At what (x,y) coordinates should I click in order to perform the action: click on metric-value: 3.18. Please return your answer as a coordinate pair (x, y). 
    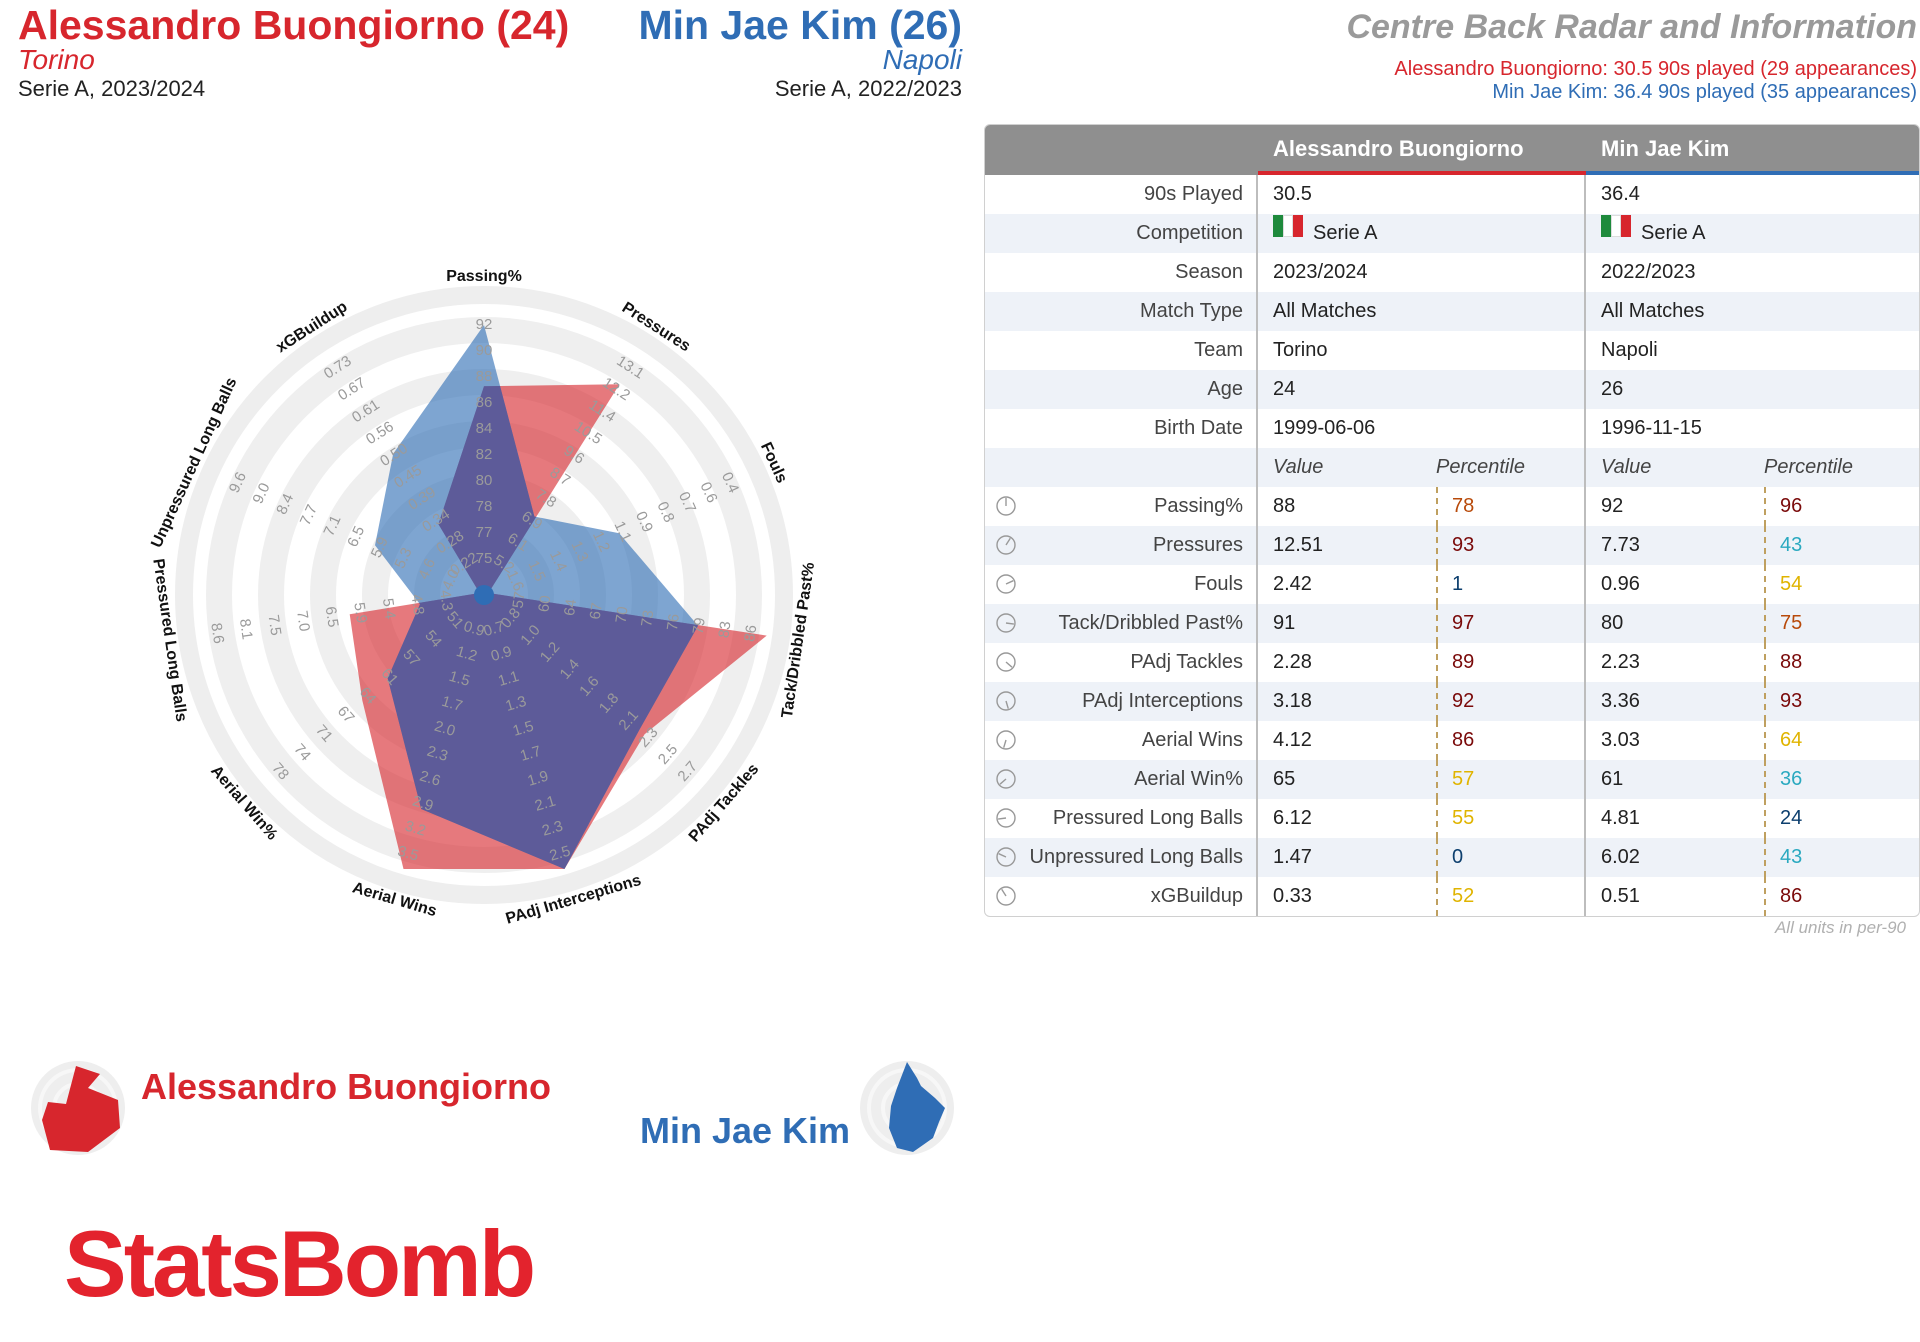
    Looking at the image, I should click on (1292, 701).